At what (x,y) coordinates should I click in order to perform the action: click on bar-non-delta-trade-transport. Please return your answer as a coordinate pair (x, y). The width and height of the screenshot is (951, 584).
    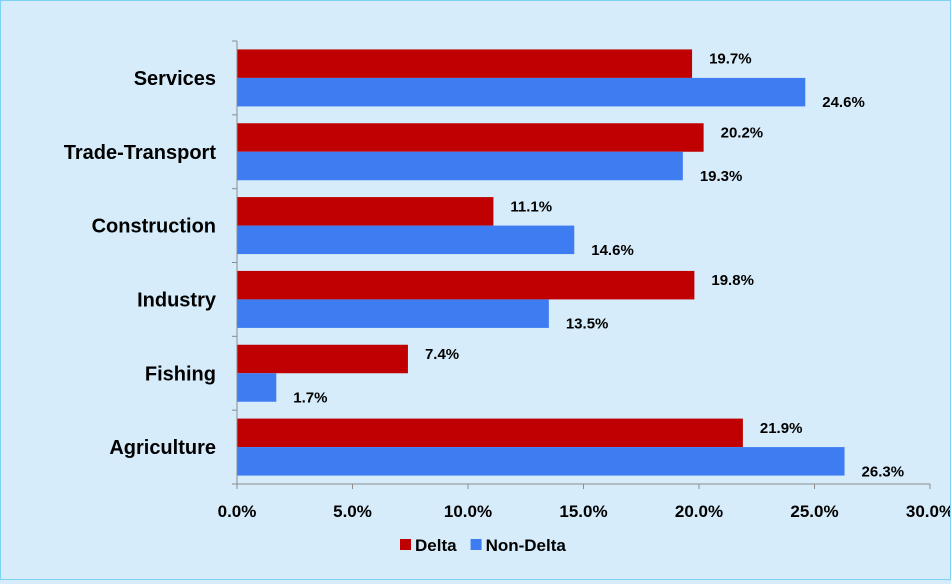
    Looking at the image, I should click on (460, 166).